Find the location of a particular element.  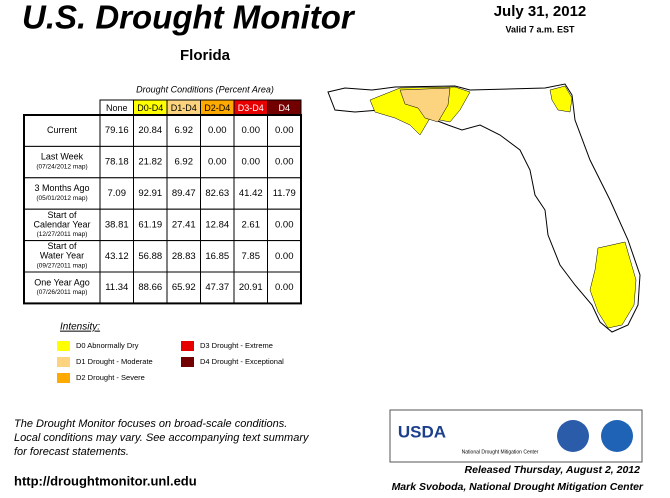

d0-area-se is located at coordinates (613, 285).